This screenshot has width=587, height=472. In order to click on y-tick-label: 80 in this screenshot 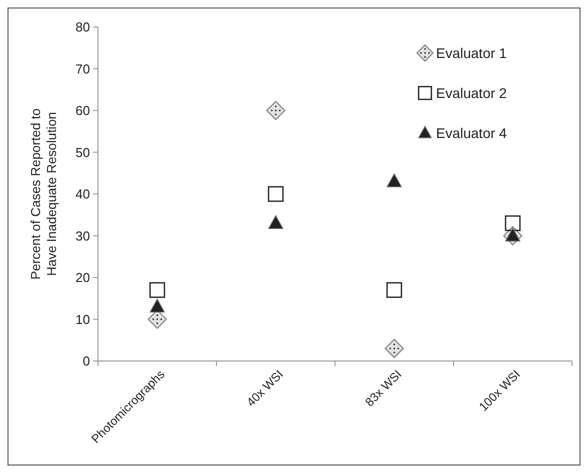, I will do `click(83, 27)`.